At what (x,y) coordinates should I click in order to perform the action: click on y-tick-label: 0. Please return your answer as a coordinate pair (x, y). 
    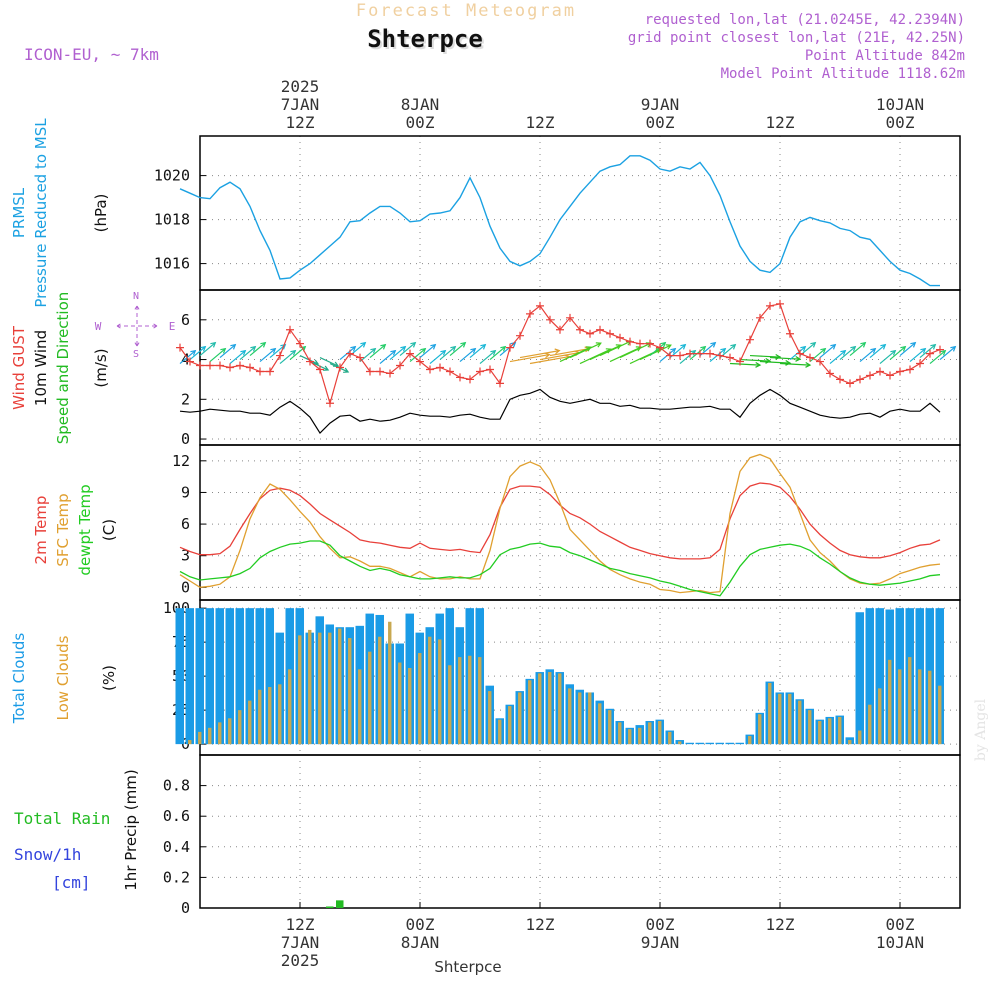
    Looking at the image, I should click on (185, 587).